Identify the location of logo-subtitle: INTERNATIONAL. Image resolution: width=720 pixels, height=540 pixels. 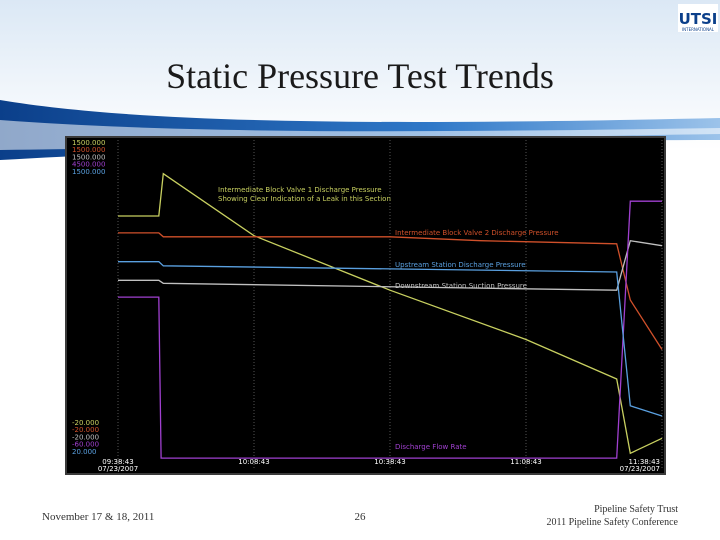
(698, 29).